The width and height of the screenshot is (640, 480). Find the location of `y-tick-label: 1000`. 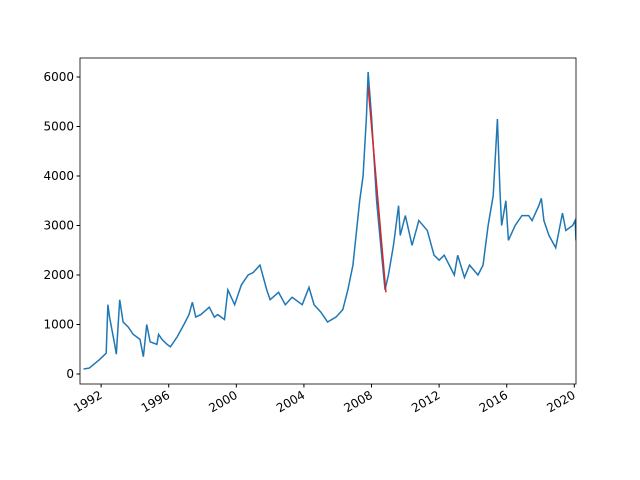

y-tick-label: 1000 is located at coordinates (58, 325).